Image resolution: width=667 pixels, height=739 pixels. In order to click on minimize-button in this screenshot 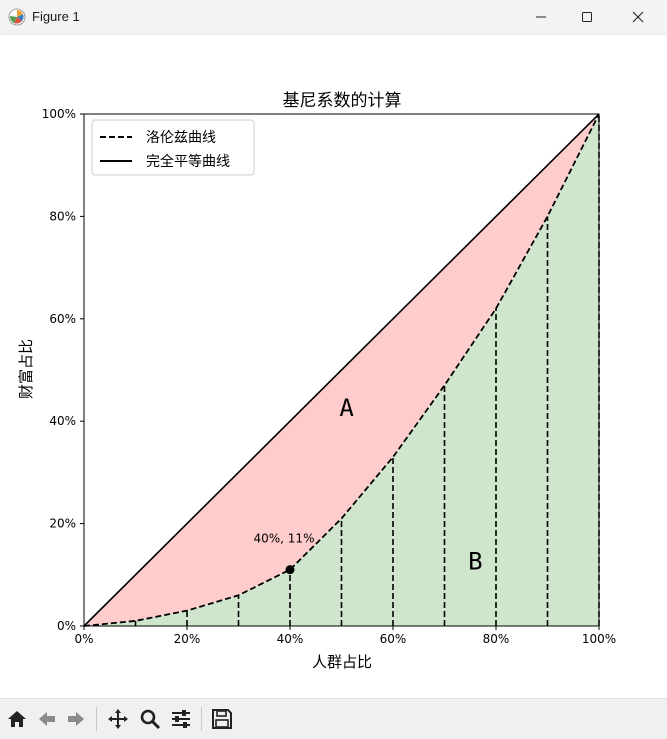, I will do `click(541, 17)`.